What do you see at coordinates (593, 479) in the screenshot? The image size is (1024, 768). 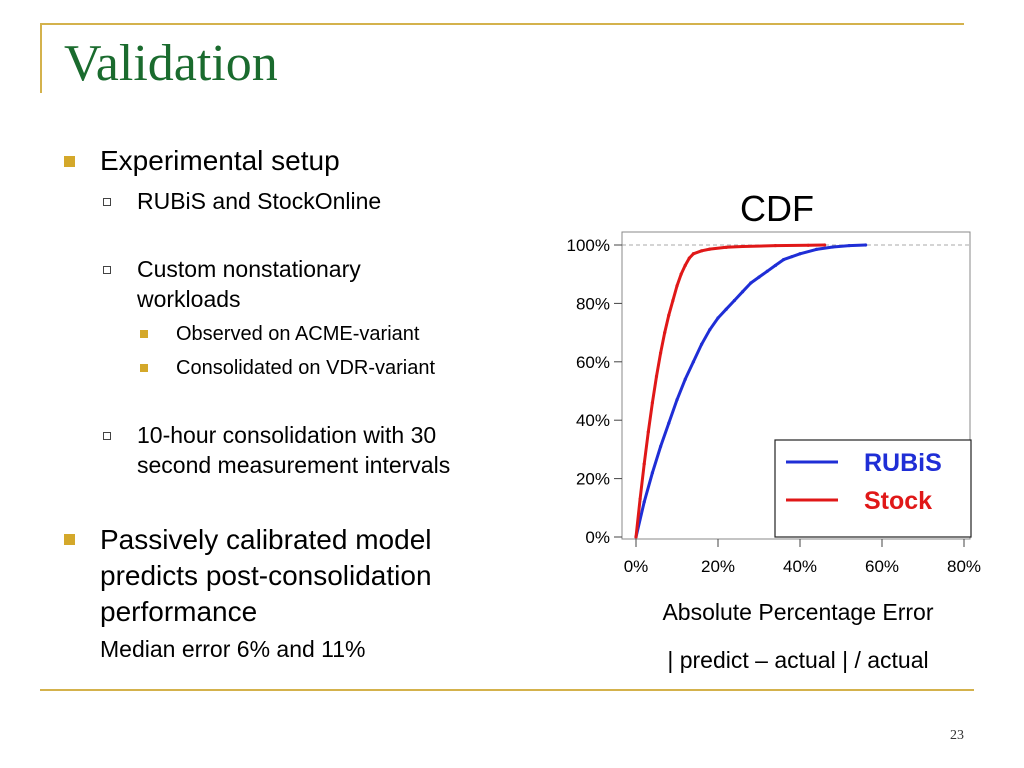 I see `y-tick-label: 20%` at bounding box center [593, 479].